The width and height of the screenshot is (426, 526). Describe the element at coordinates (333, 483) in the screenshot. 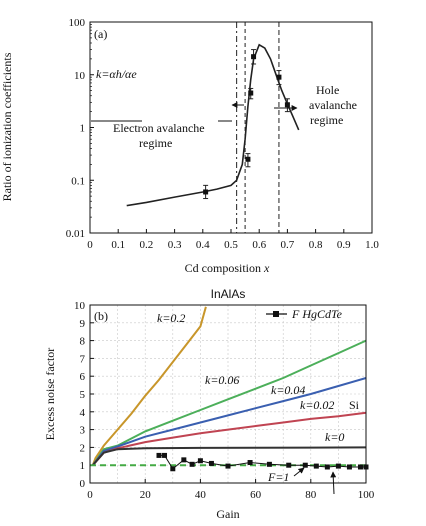

I see `hgcdte-arrow` at that location.